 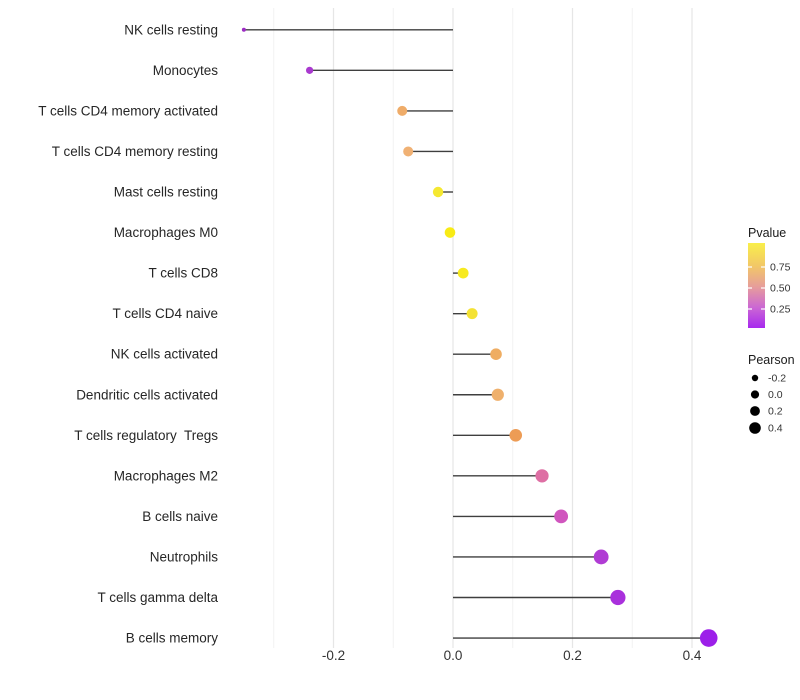 I want to click on x-tick-label: 0.0, so click(x=453, y=655).